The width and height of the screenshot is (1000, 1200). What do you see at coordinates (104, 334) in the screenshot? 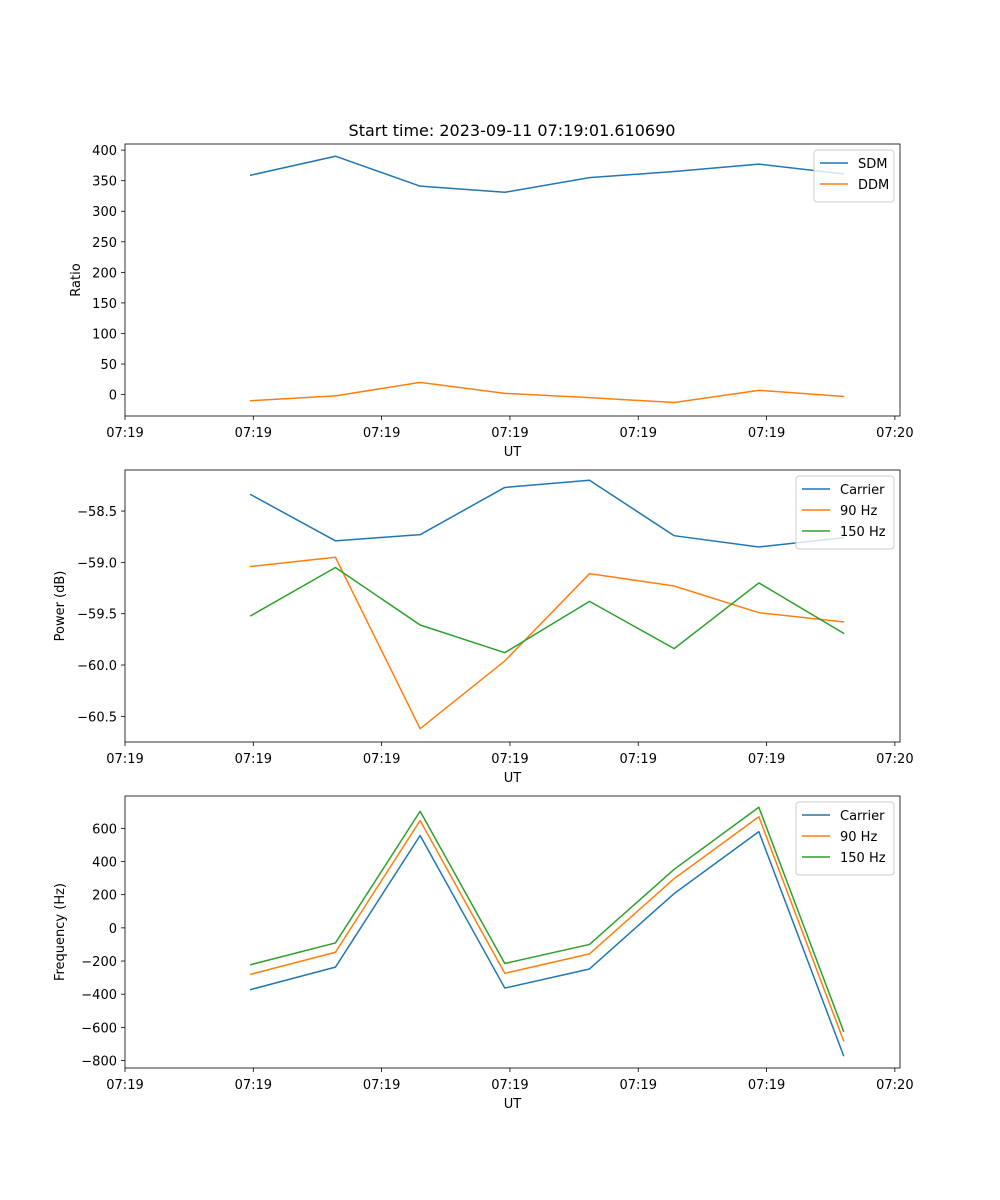
I see `y-tick-label: 100` at bounding box center [104, 334].